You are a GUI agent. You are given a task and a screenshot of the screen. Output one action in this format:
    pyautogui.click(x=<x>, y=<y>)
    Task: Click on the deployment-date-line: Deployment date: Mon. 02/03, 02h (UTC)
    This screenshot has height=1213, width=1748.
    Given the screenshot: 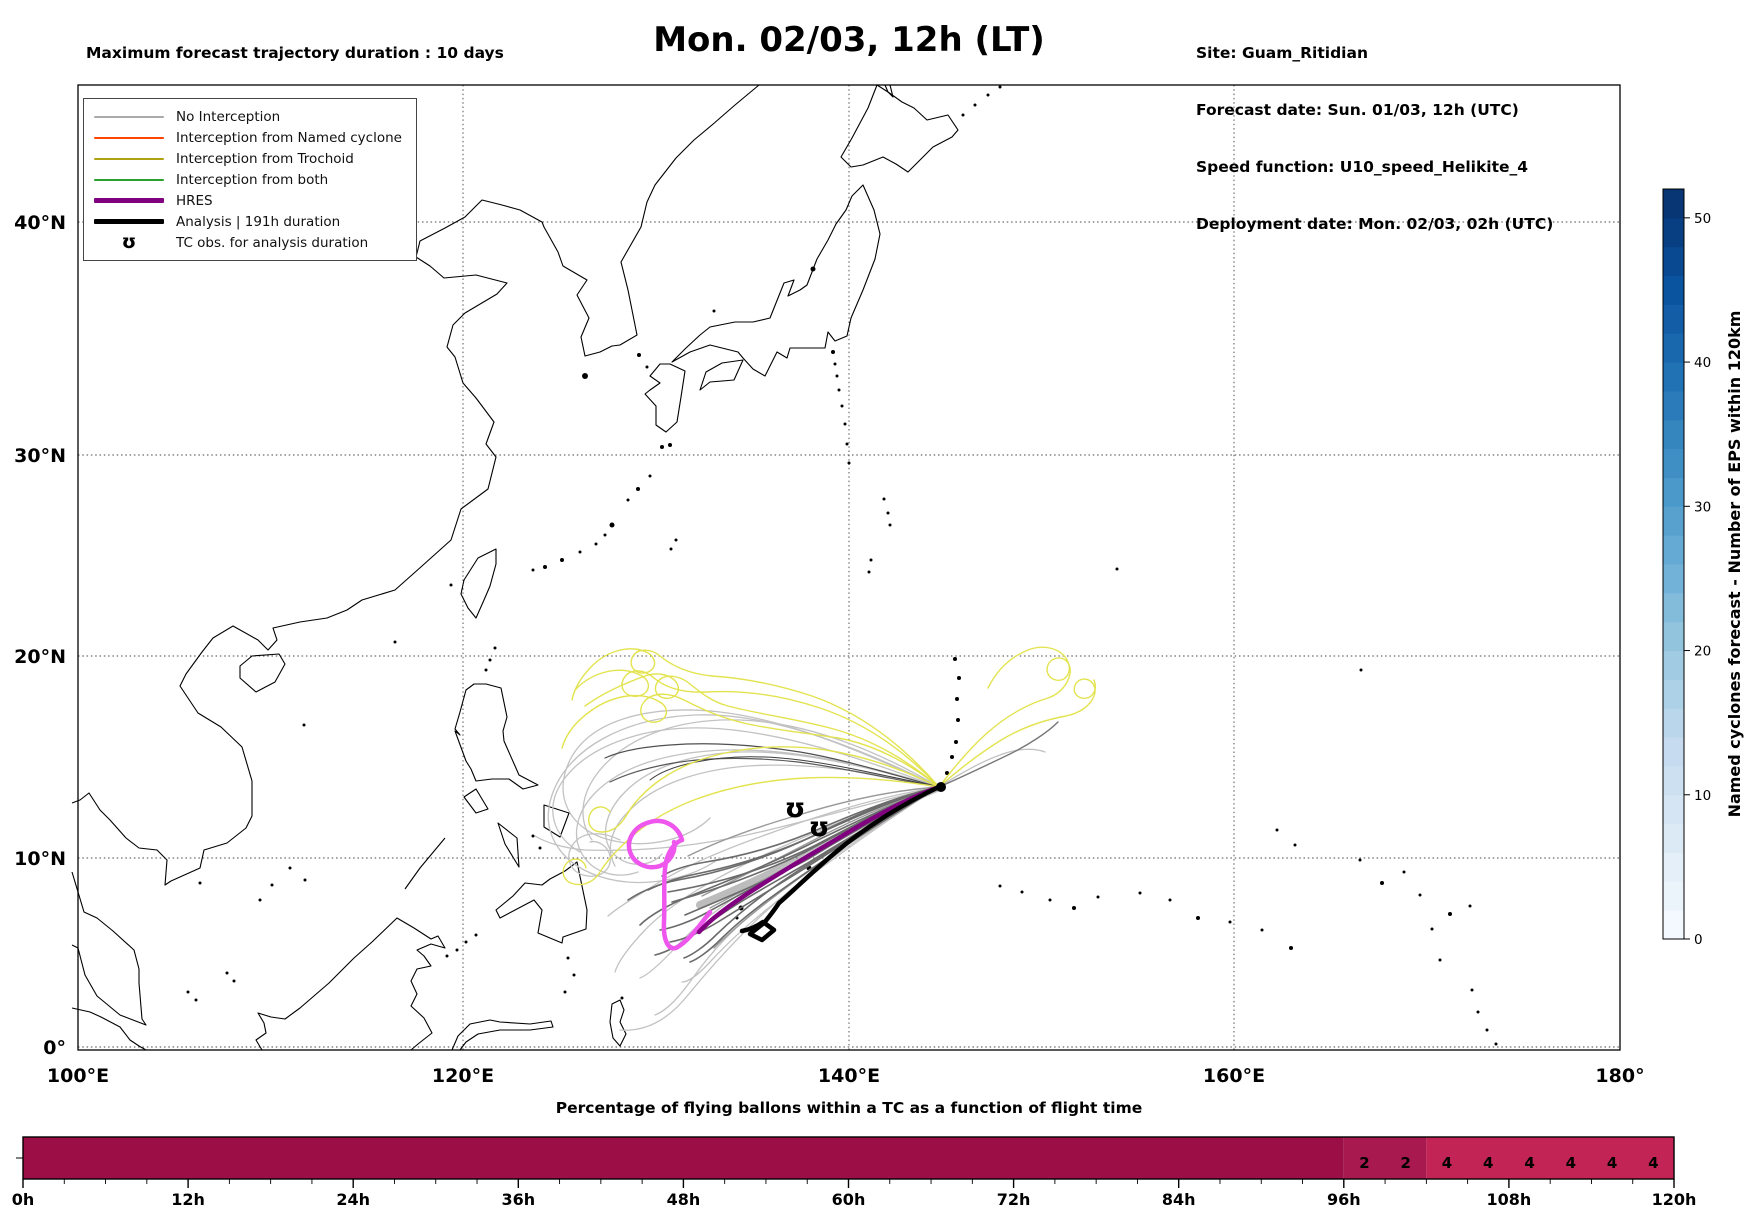 What is the action you would take?
    pyautogui.click(x=1375, y=224)
    